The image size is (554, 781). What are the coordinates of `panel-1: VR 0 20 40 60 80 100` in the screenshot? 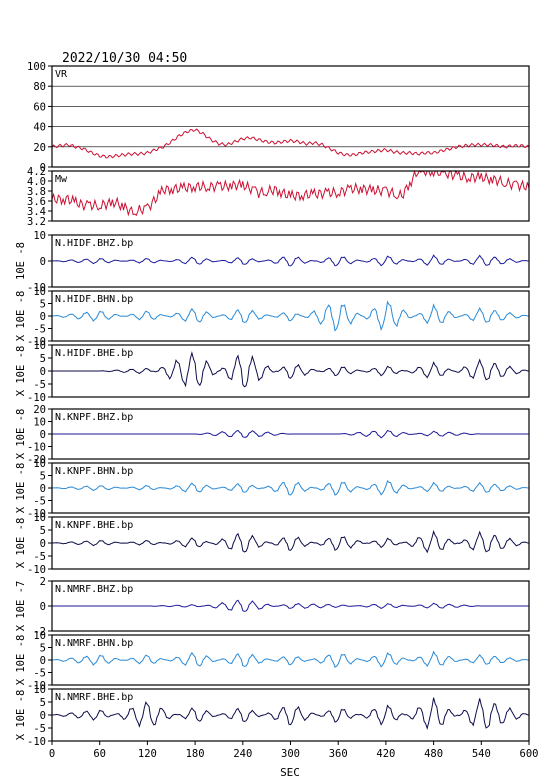 It's located at (278, 117).